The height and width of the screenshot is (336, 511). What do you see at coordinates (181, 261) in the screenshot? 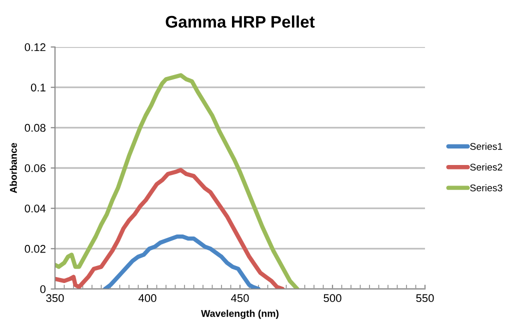
I see `line-series` at bounding box center [181, 261].